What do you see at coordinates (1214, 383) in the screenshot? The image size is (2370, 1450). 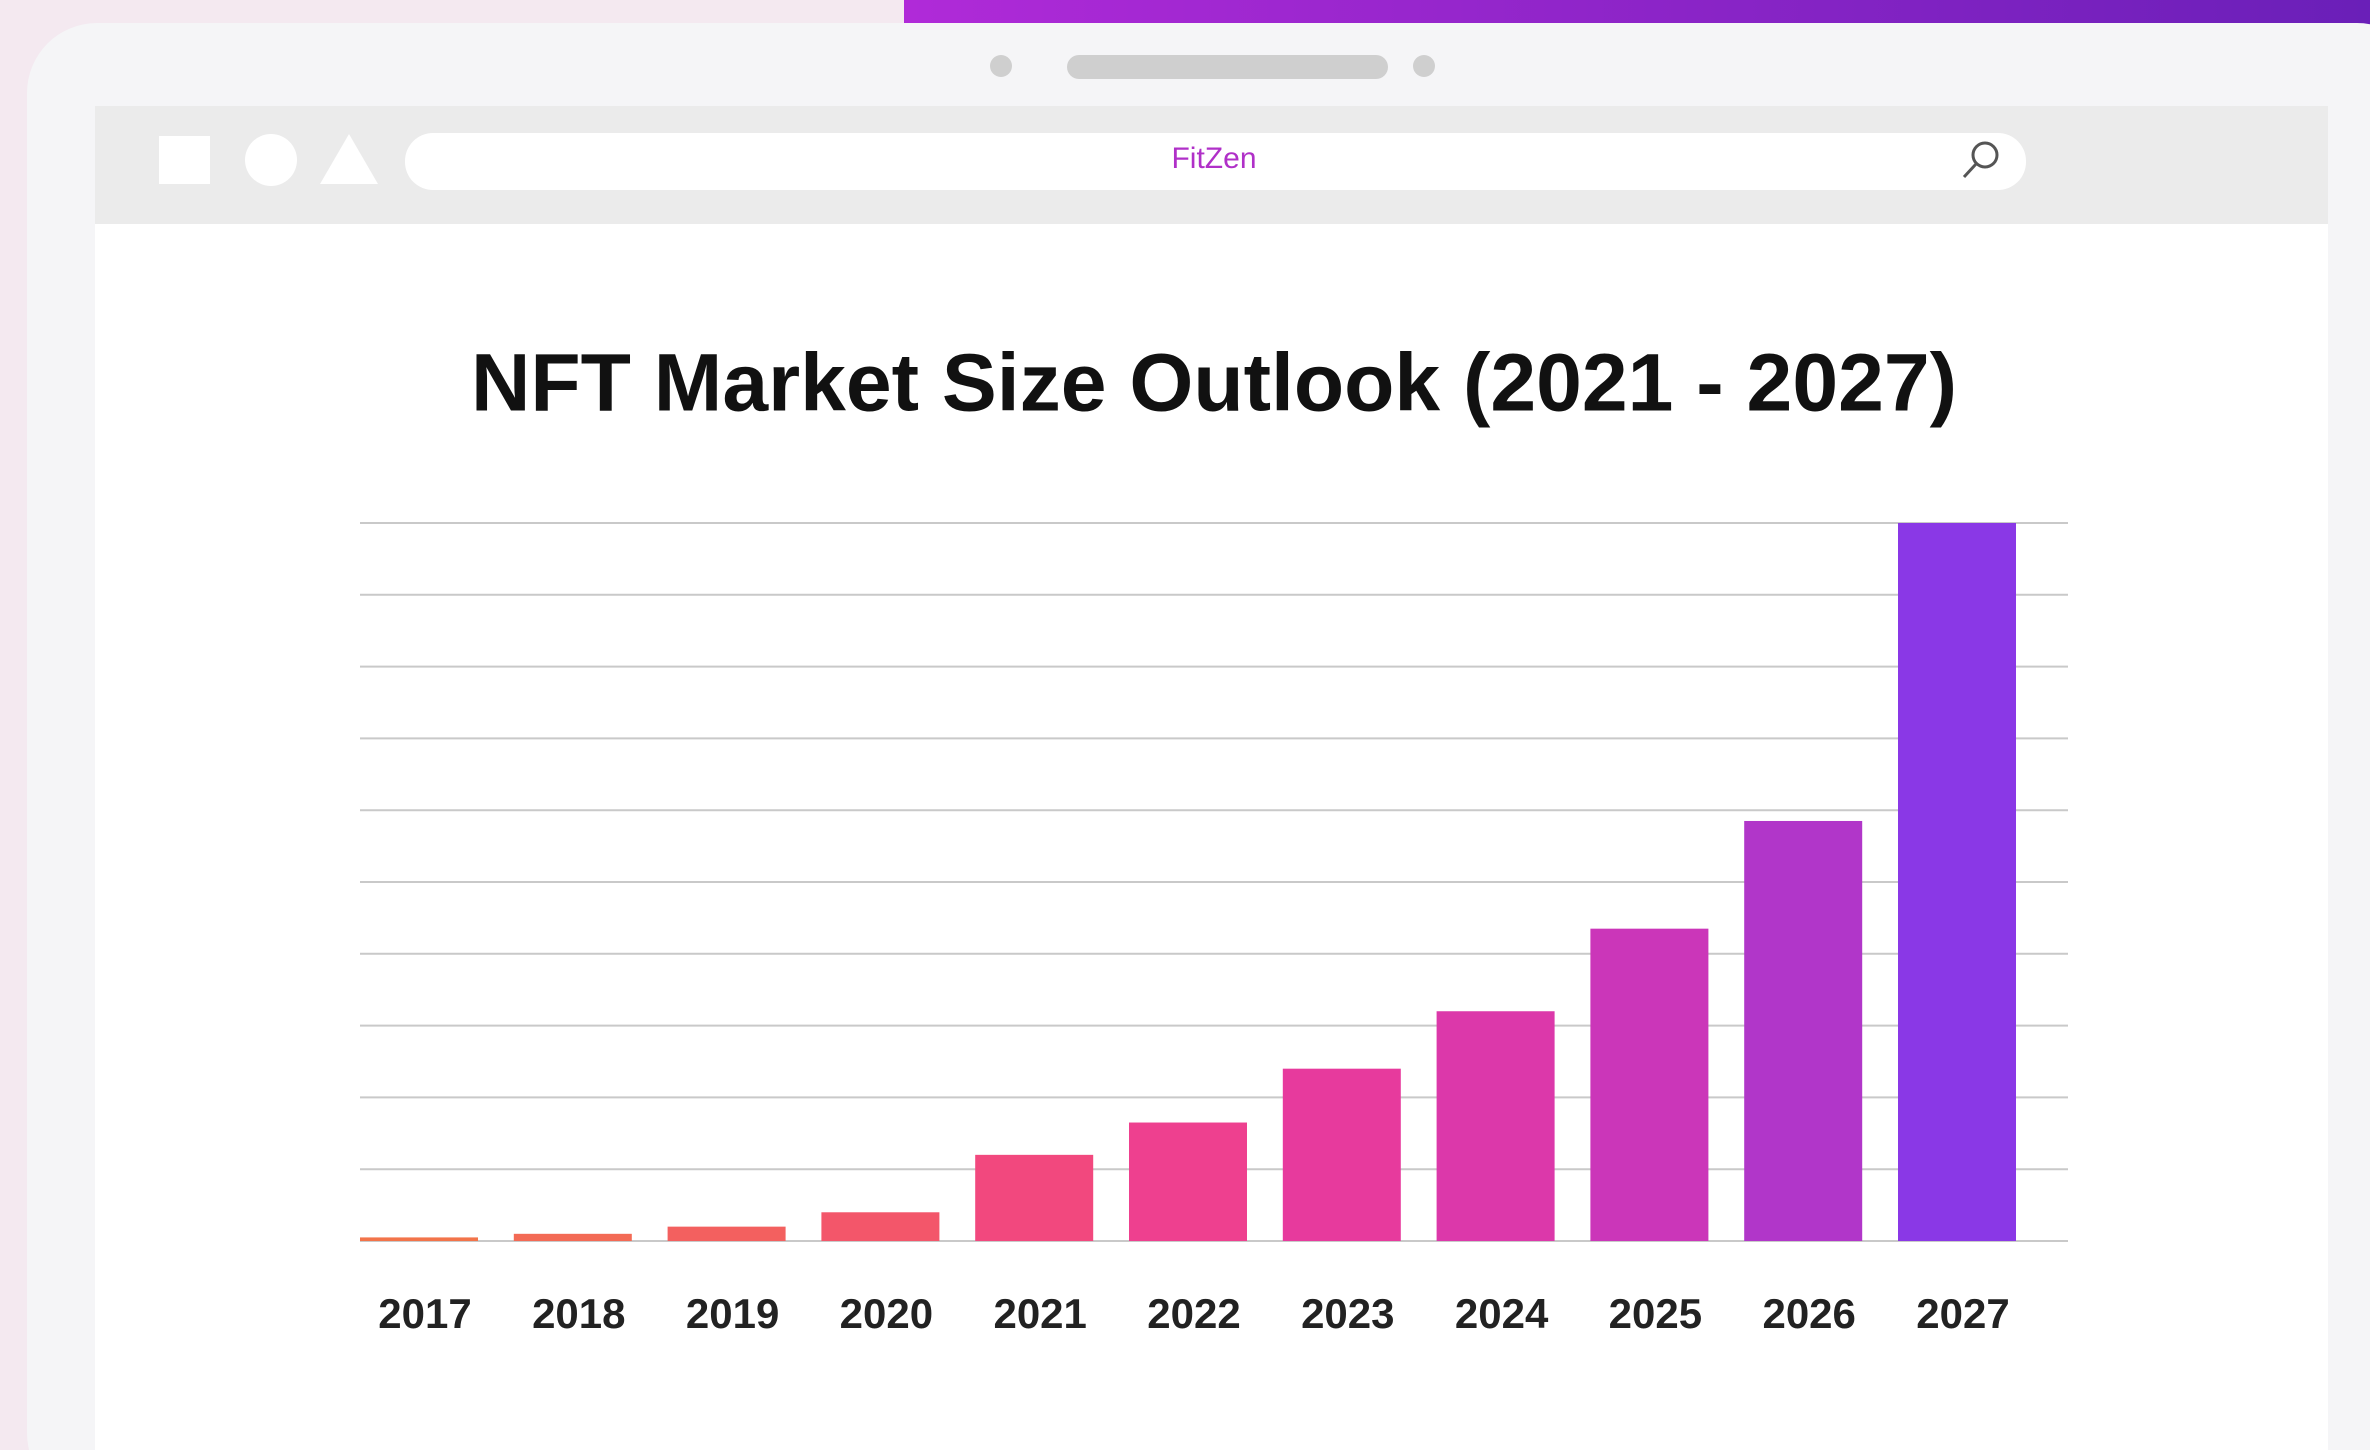 I see `chart-title: NFT Market Size Outlook (2021 - 2027)` at bounding box center [1214, 383].